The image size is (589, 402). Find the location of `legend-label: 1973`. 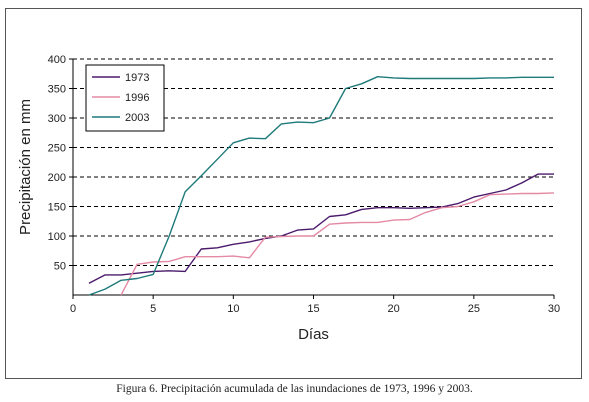

legend-label: 1973 is located at coordinates (137, 78).